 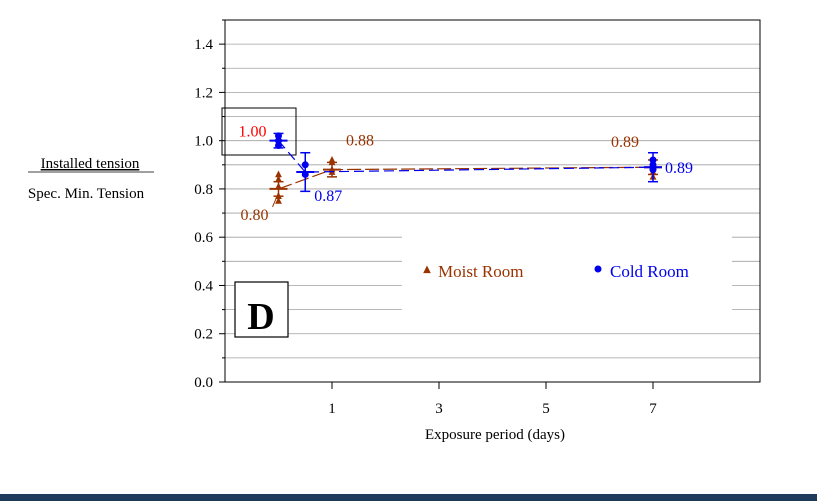 What do you see at coordinates (255, 215) in the screenshot?
I see `data-label: 0.80` at bounding box center [255, 215].